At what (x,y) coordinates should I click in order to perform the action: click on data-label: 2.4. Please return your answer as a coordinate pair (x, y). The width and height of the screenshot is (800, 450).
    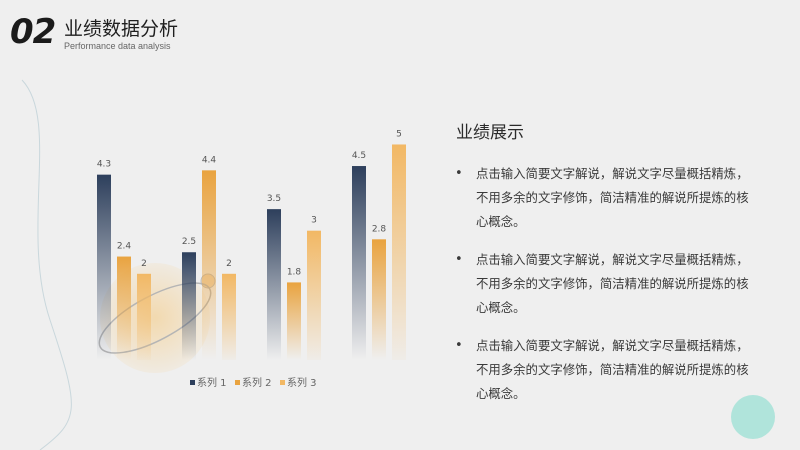
    Looking at the image, I should click on (124, 247).